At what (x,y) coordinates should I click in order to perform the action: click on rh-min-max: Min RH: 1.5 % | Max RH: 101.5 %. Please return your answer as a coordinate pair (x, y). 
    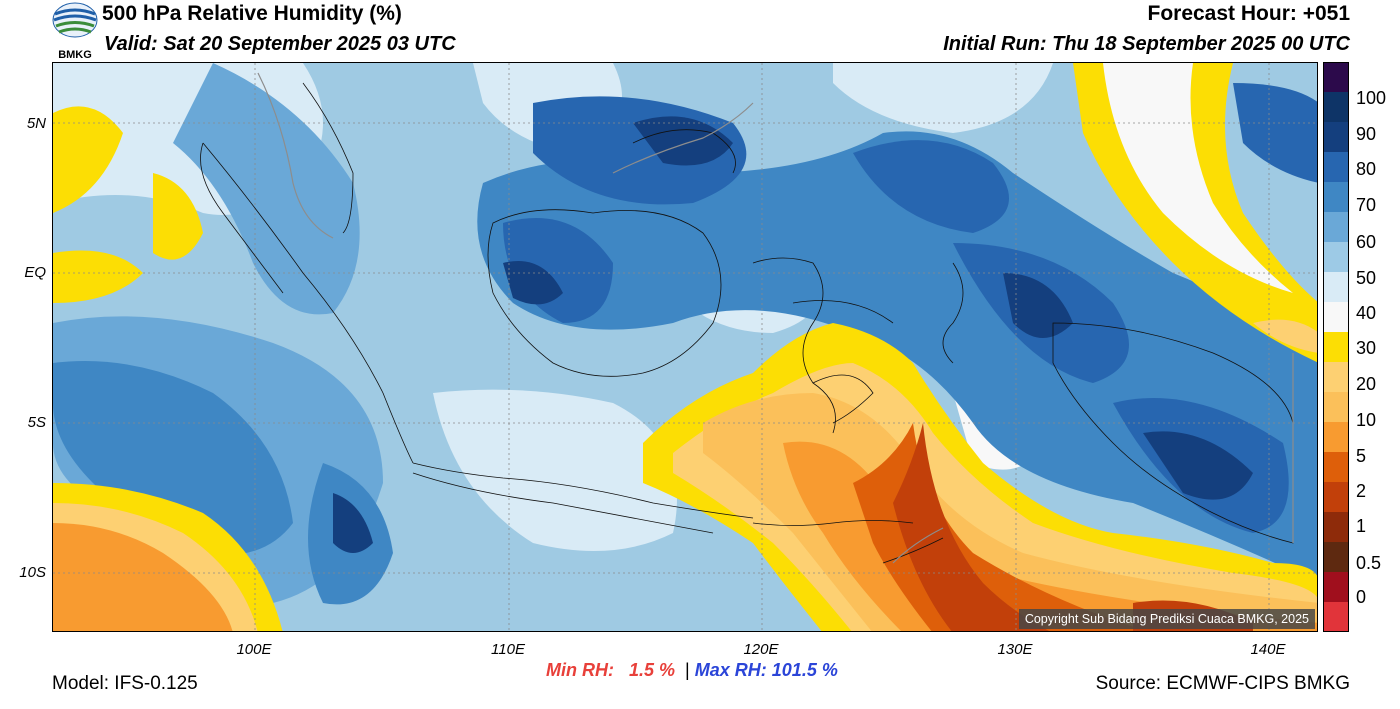
    Looking at the image, I should click on (692, 670).